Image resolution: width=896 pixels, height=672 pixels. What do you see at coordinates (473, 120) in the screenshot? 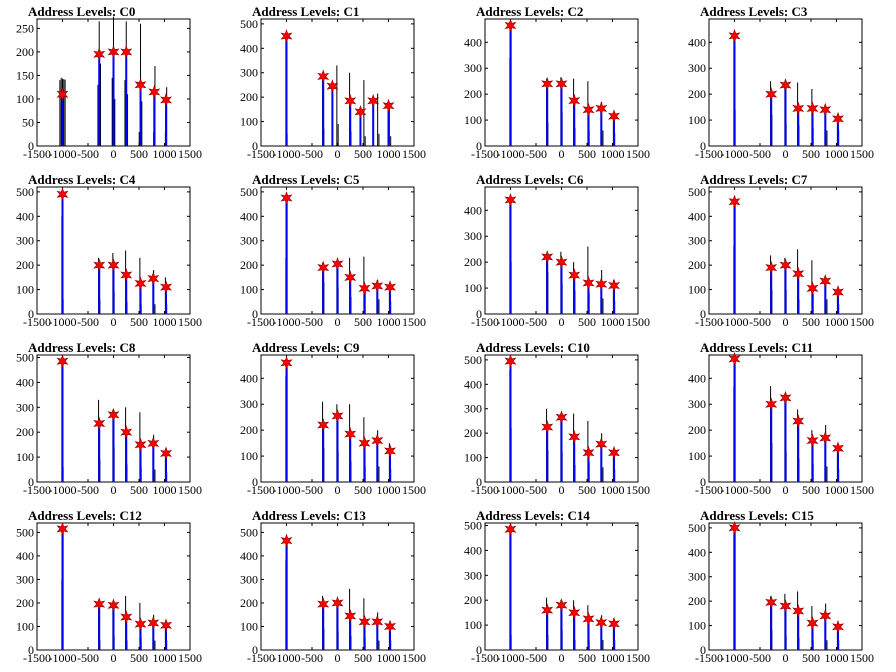
I see `y-tick-label: 100` at bounding box center [473, 120].